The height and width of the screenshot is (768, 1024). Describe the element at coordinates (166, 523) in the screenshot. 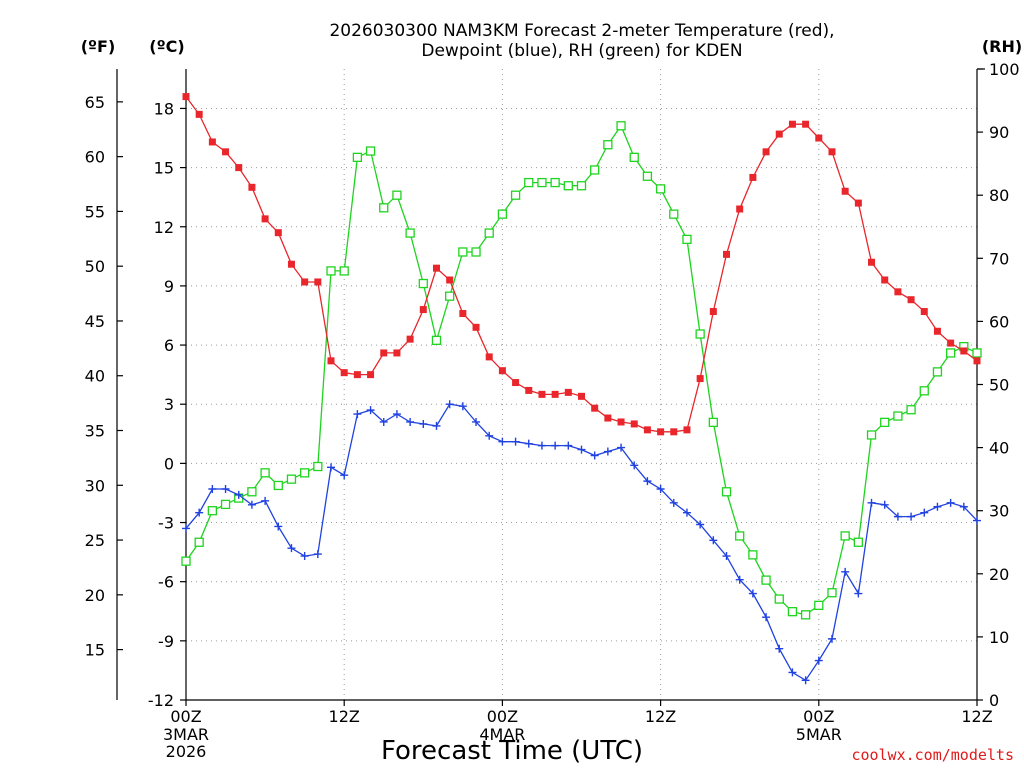

I see `celsius-tick-label: -3` at that location.